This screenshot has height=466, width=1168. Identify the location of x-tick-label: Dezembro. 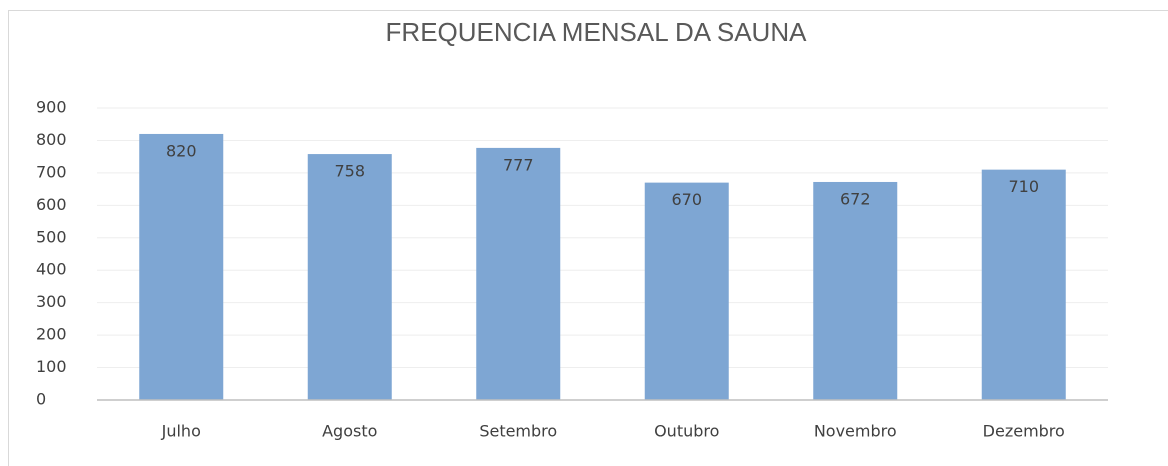
(1024, 431).